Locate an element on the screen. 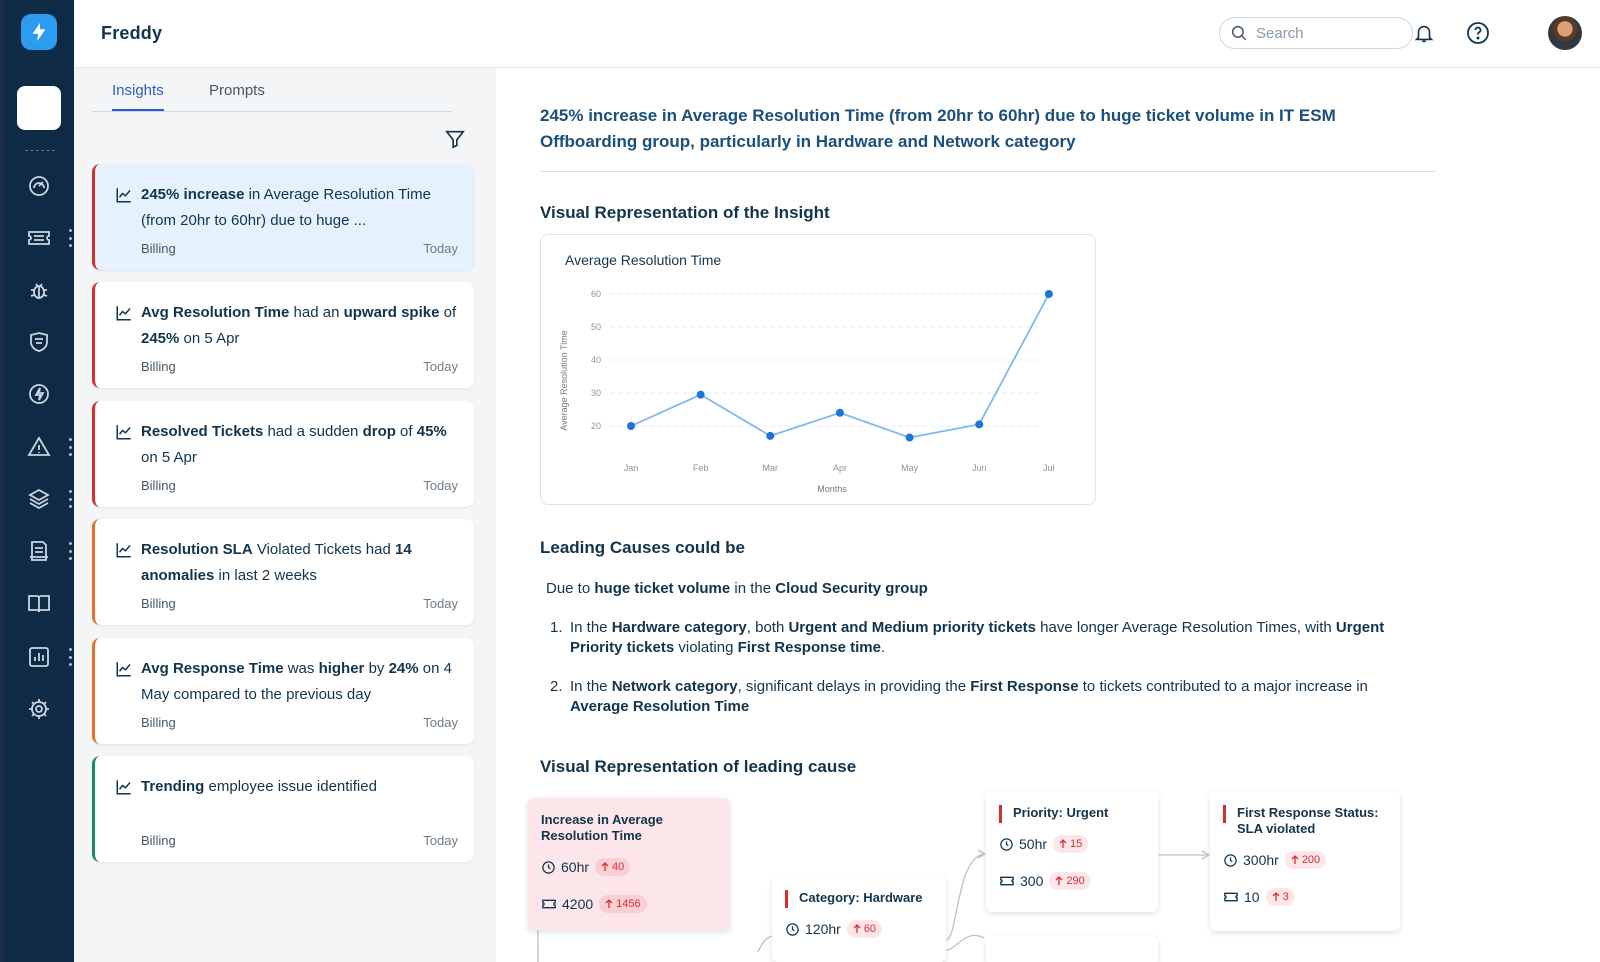 This screenshot has height=962, width=1600. emphasis-text: First Response is located at coordinates (1024, 686).